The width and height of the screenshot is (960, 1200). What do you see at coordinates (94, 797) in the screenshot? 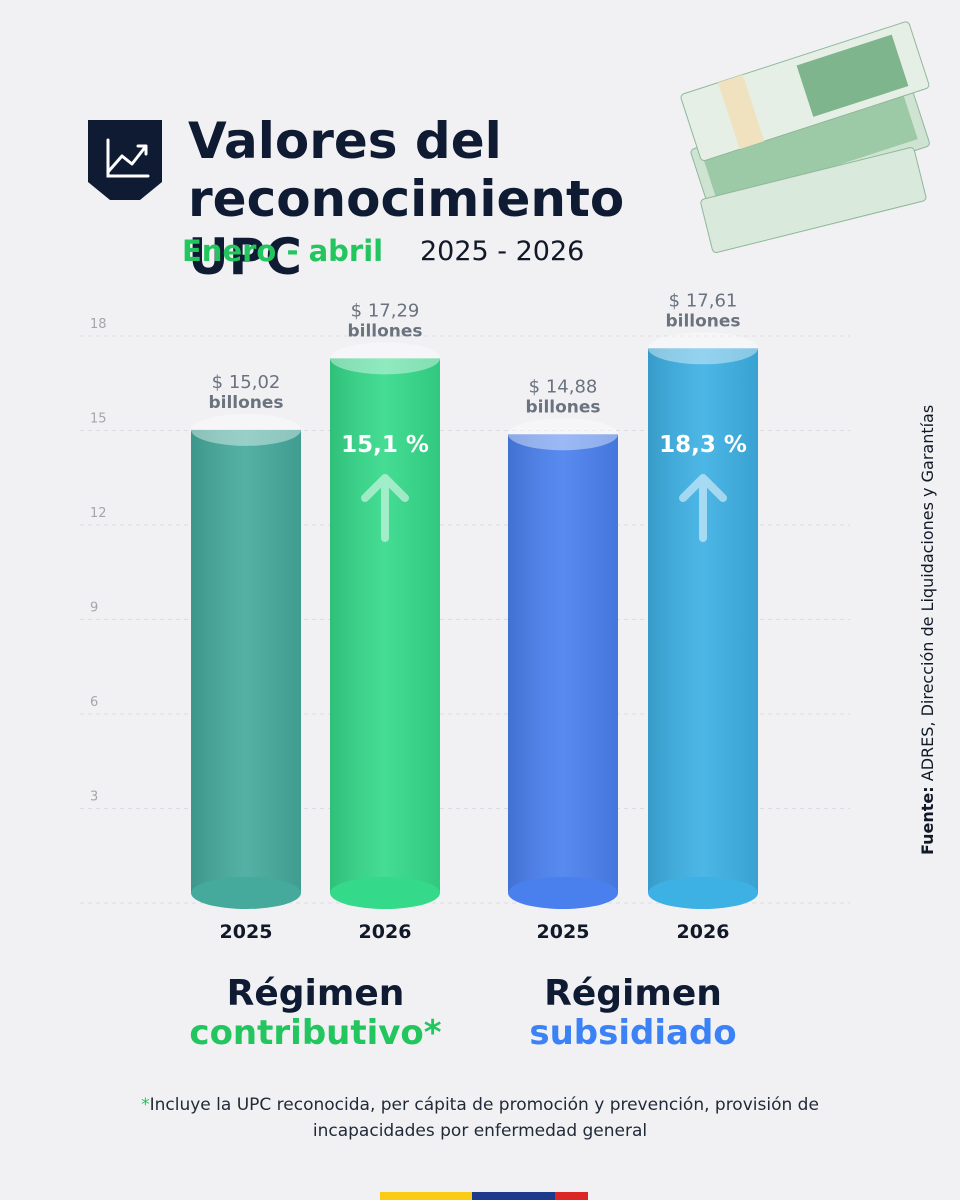
I see `y-tick-label: 3` at bounding box center [94, 797].